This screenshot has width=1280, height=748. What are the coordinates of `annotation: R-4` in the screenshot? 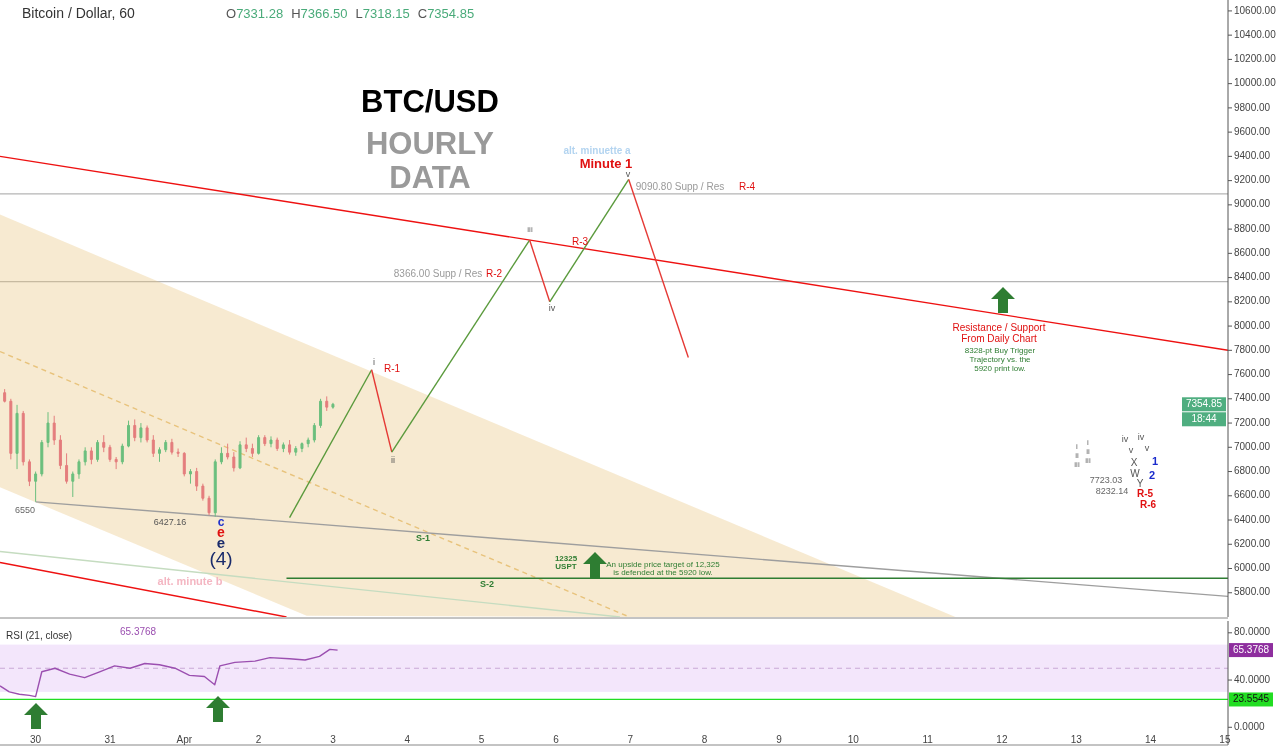 It's located at (747, 186).